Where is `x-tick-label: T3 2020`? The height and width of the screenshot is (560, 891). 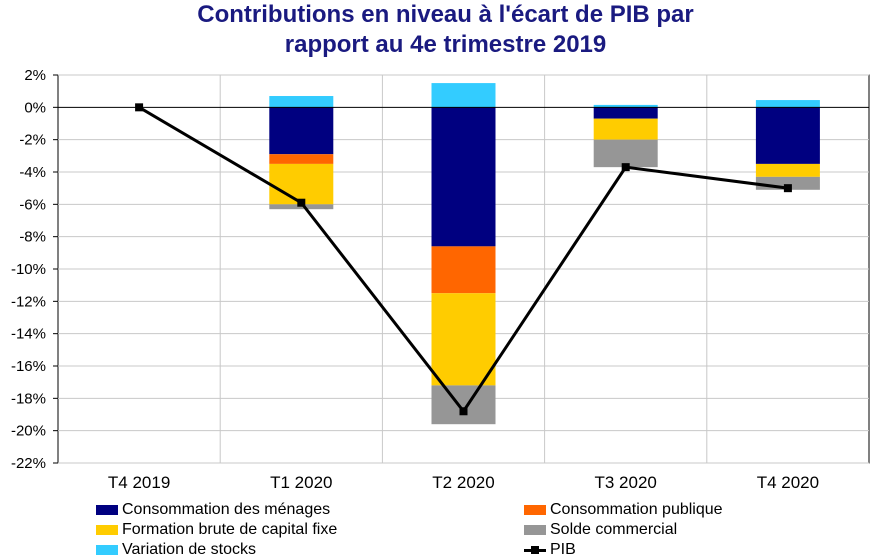
x-tick-label: T3 2020 is located at coordinates (626, 482).